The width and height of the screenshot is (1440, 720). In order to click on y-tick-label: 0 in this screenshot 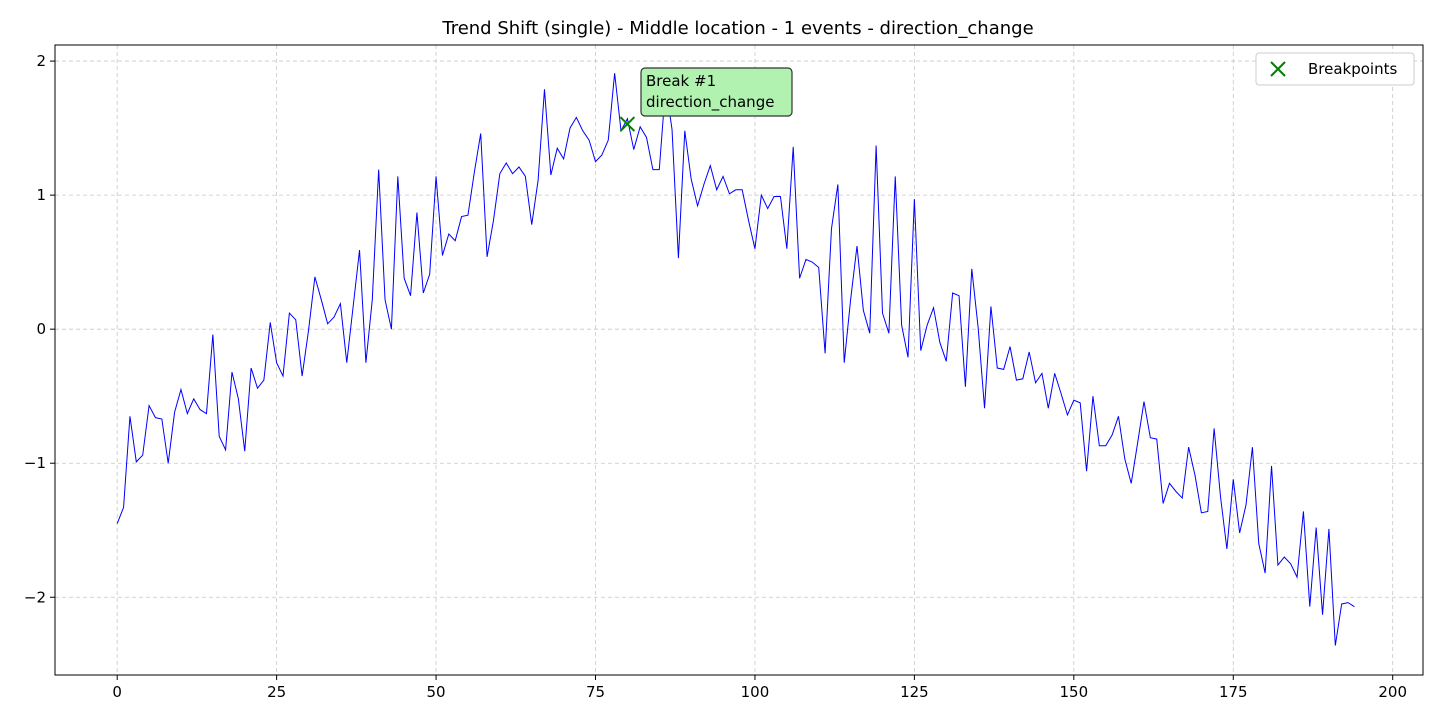, I will do `click(41, 329)`.